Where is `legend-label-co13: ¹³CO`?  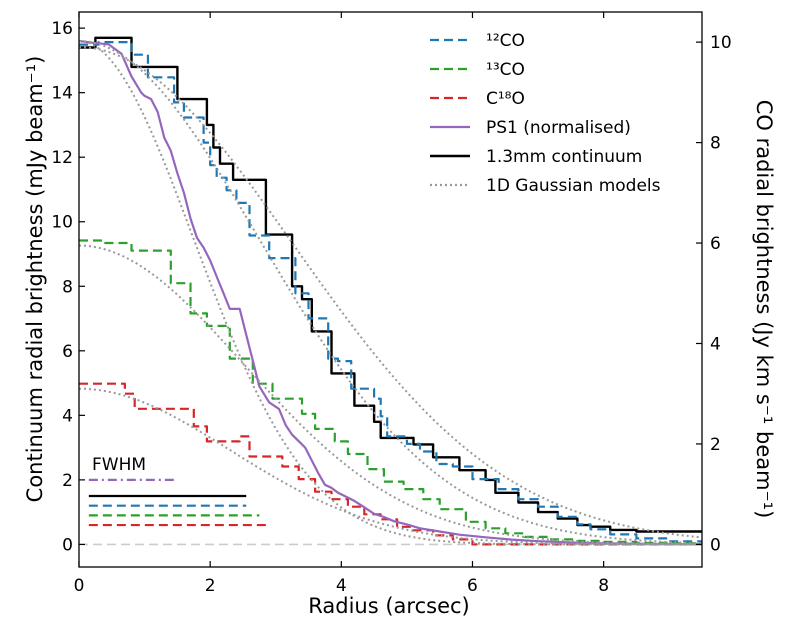 legend-label-co13: ¹³CO is located at coordinates (505, 70).